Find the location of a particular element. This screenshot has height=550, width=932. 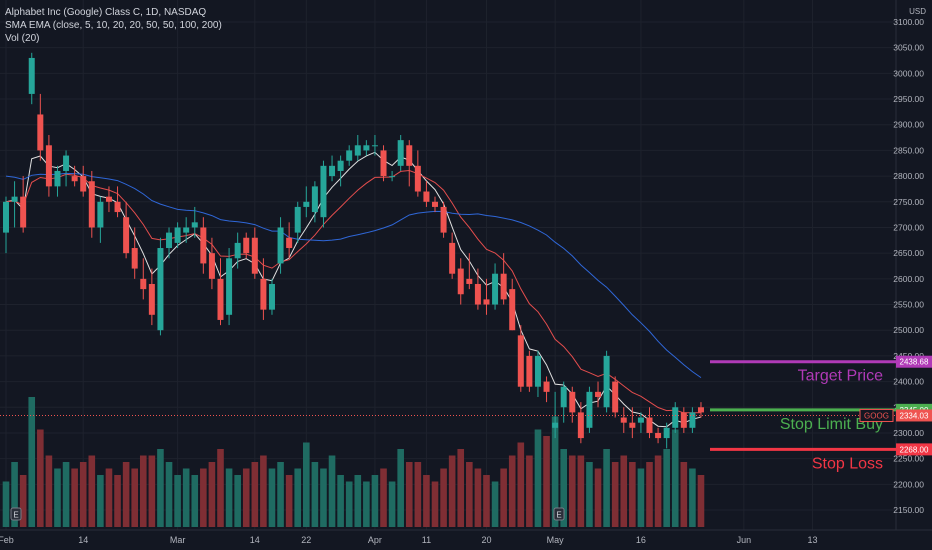

x-tick-label: Feb is located at coordinates (7, 540).